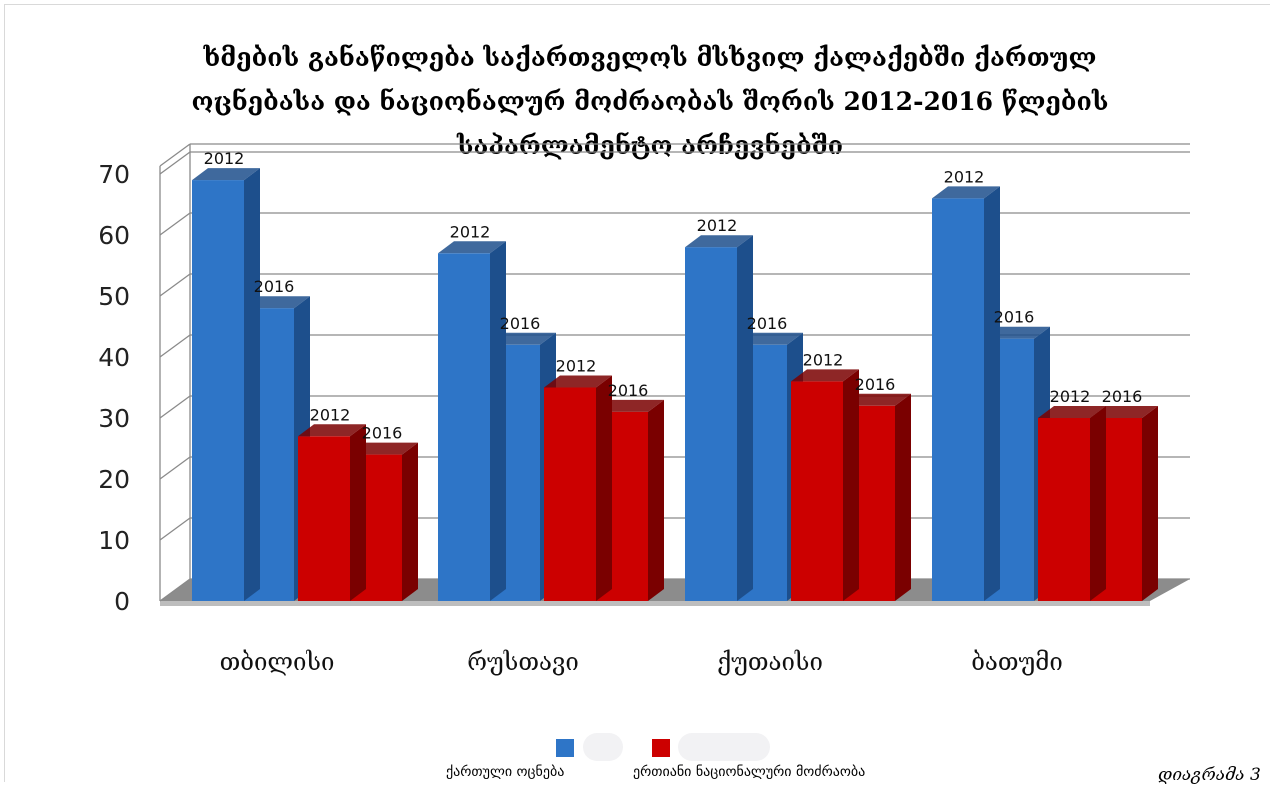  I want to click on bar-0-0-0-side, so click(252, 384).